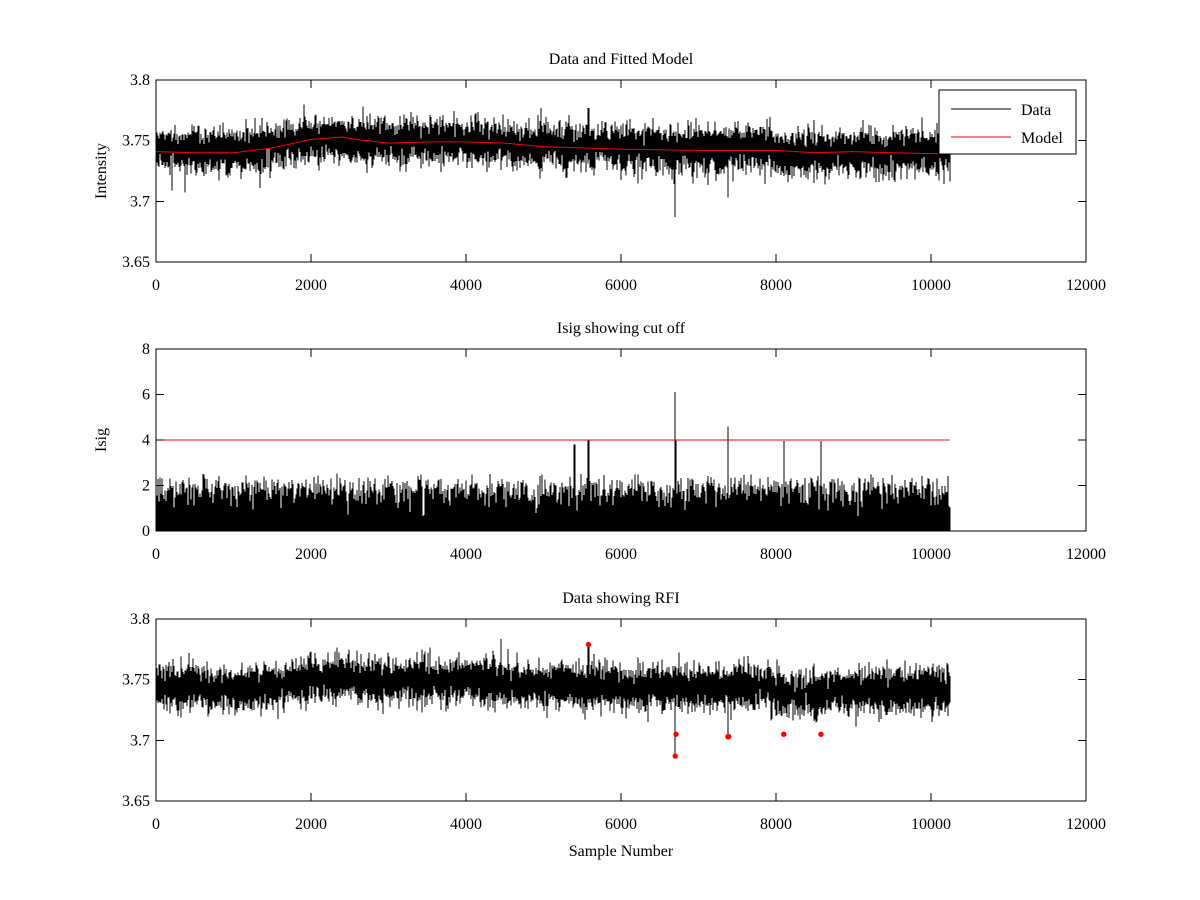  I want to click on rfi-xtick-label: 12000, so click(1086, 824).